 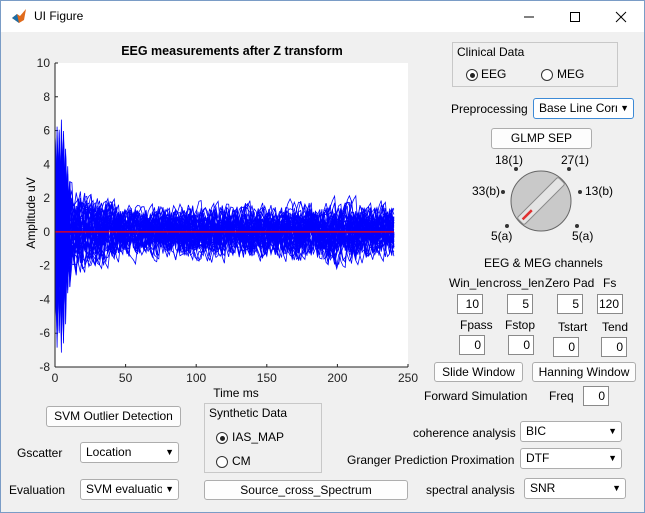 What do you see at coordinates (46, 164) in the screenshot?
I see `y-tick-label: 4` at bounding box center [46, 164].